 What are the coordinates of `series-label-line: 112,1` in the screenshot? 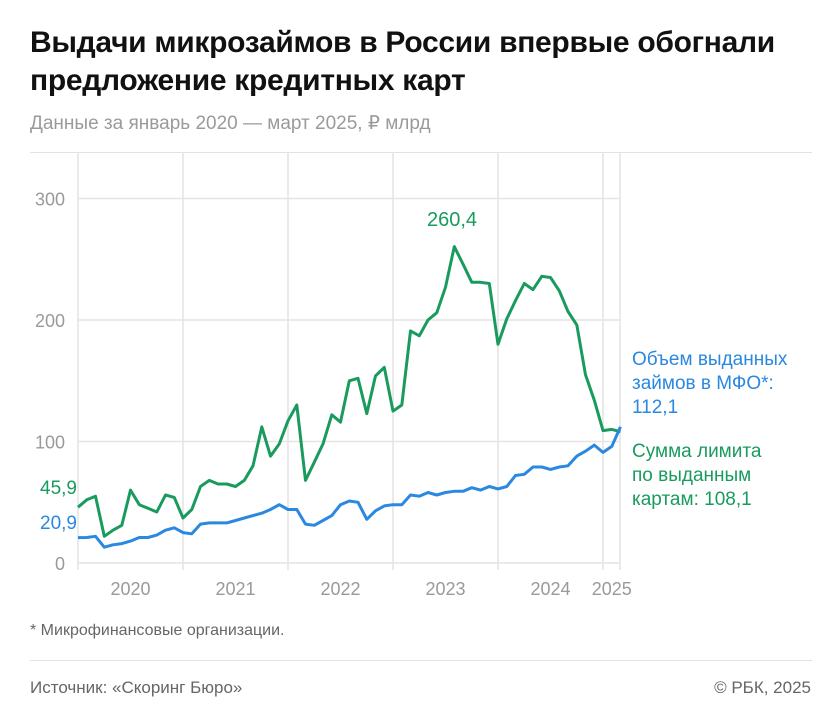 It's located at (655, 407).